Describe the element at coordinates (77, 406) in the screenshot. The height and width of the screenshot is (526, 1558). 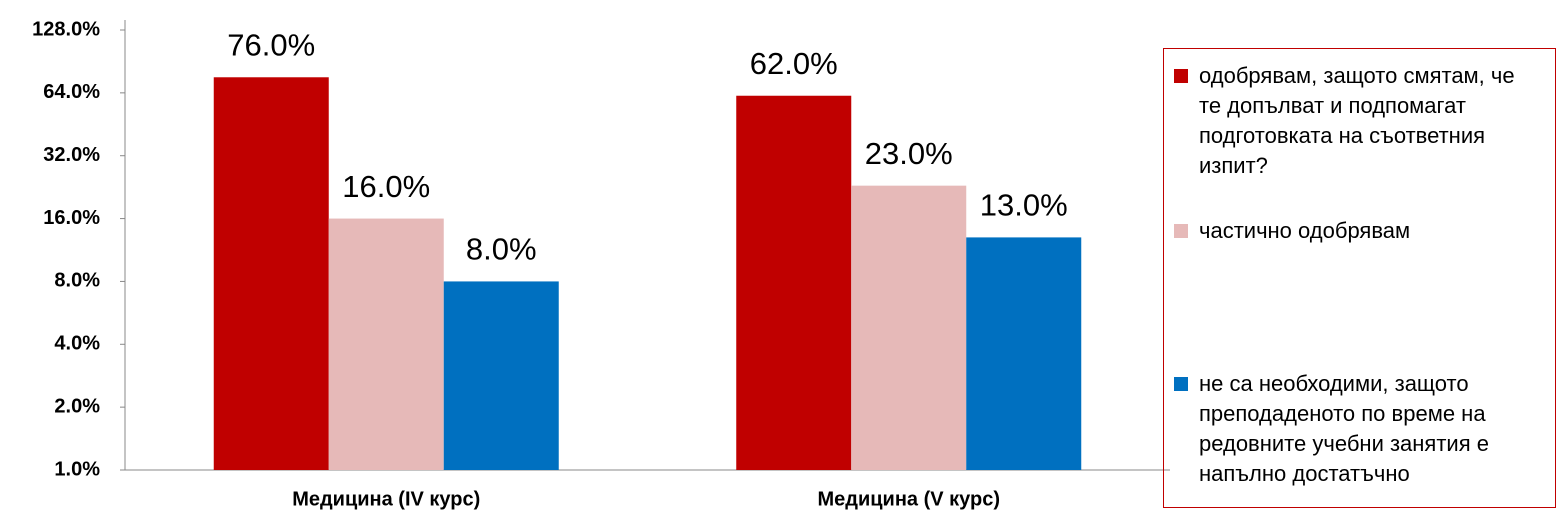
I see `y-tick-label: 2.0%` at that location.